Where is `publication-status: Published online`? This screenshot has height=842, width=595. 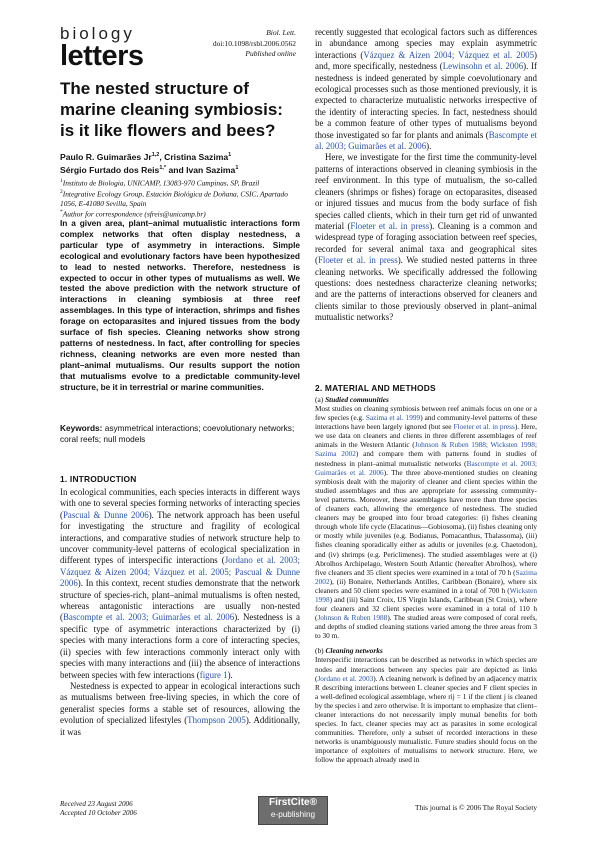
publication-status: Published online is located at coordinates (270, 53).